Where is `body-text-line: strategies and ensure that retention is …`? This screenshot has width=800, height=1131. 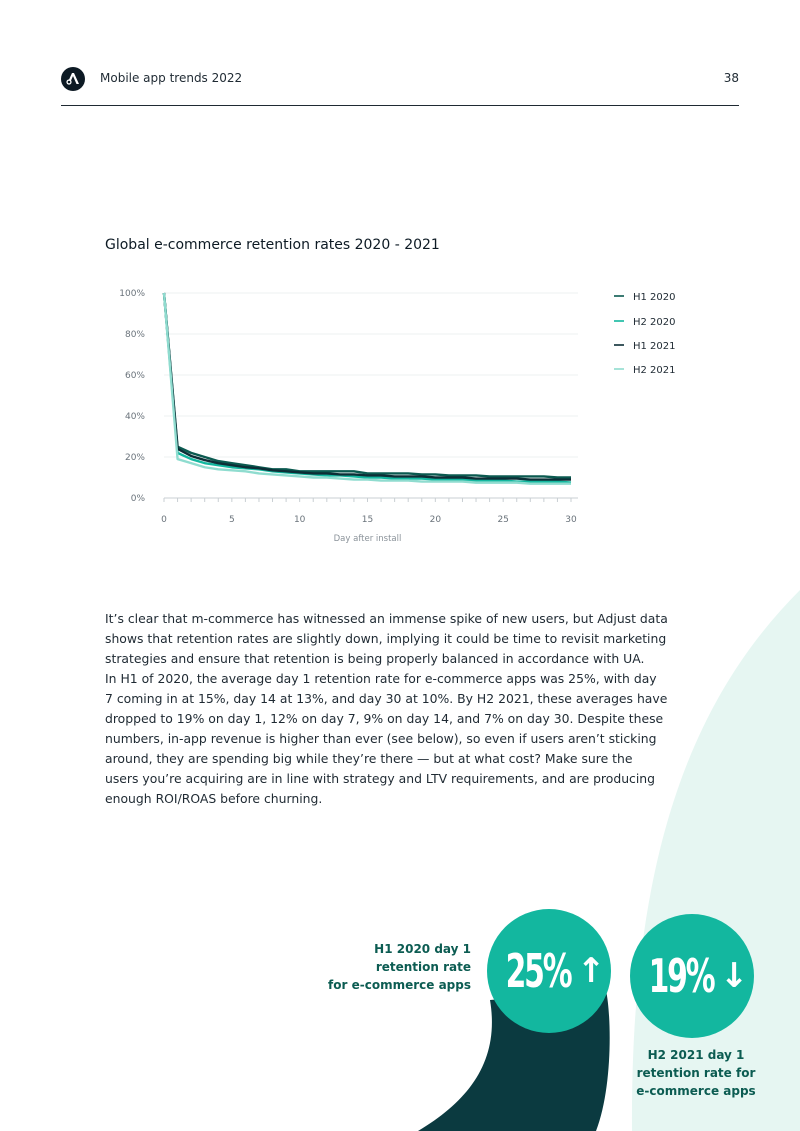
body-text-line: strategies and ensure that retention is … is located at coordinates (375, 658).